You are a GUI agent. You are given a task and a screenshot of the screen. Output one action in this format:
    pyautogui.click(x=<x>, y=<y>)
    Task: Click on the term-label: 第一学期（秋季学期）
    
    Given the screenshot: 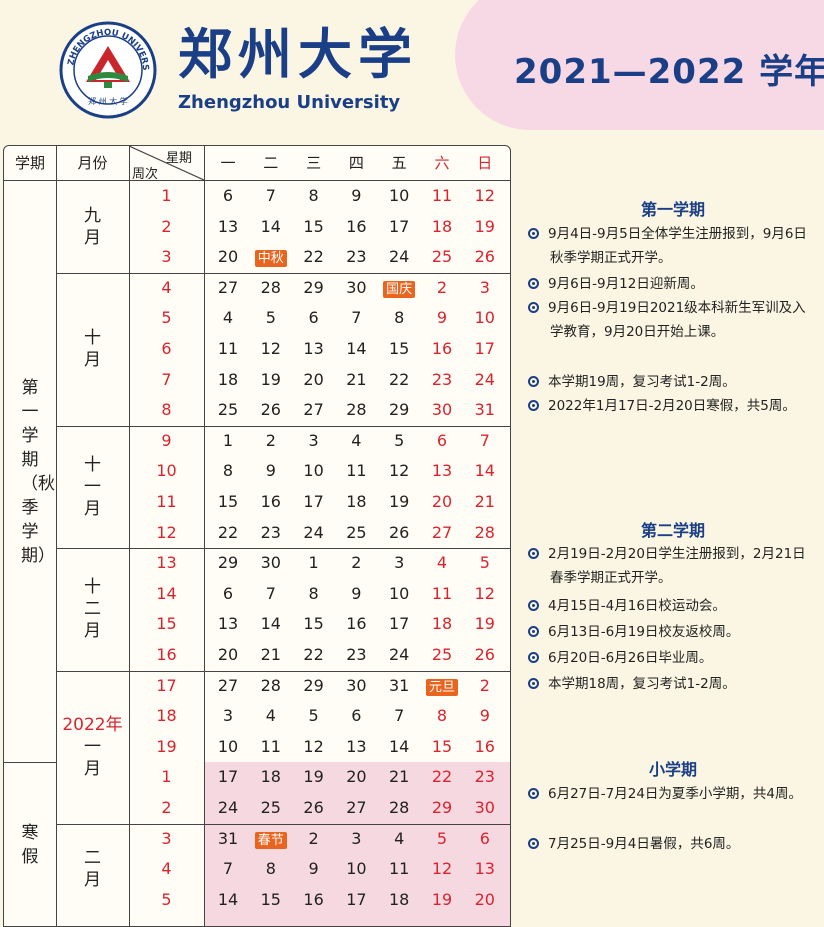 What is the action you would take?
    pyautogui.click(x=30, y=471)
    